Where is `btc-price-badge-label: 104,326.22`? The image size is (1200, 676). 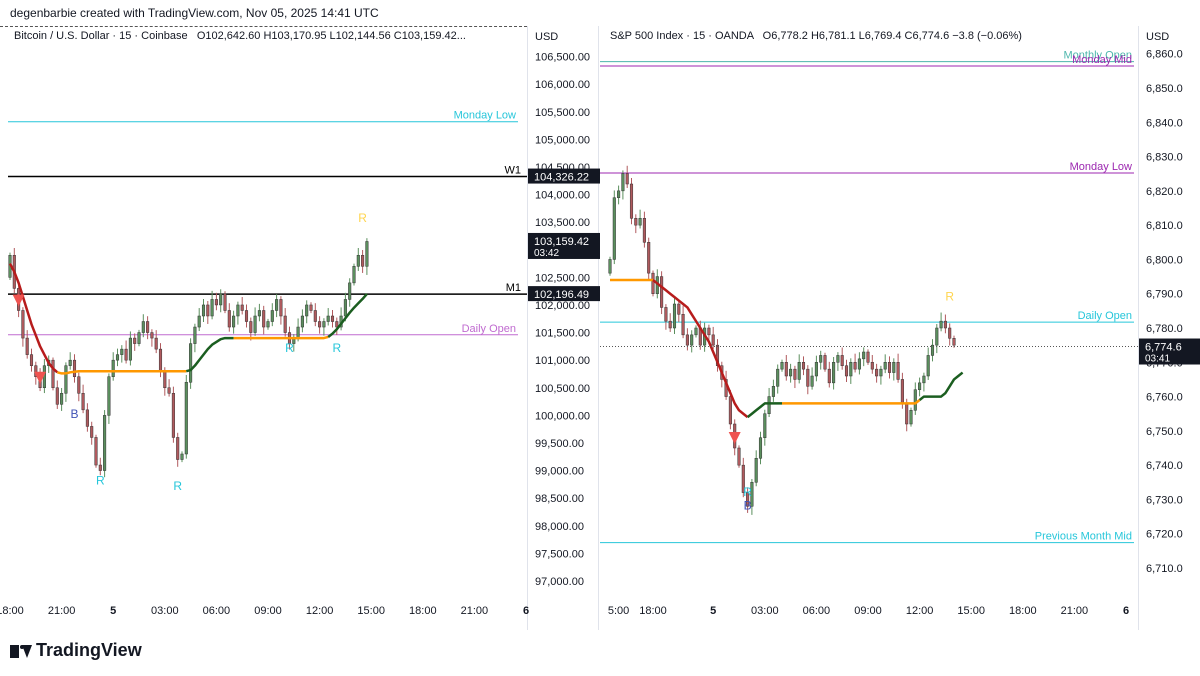 btc-price-badge-label: 104,326.22 is located at coordinates (561, 178).